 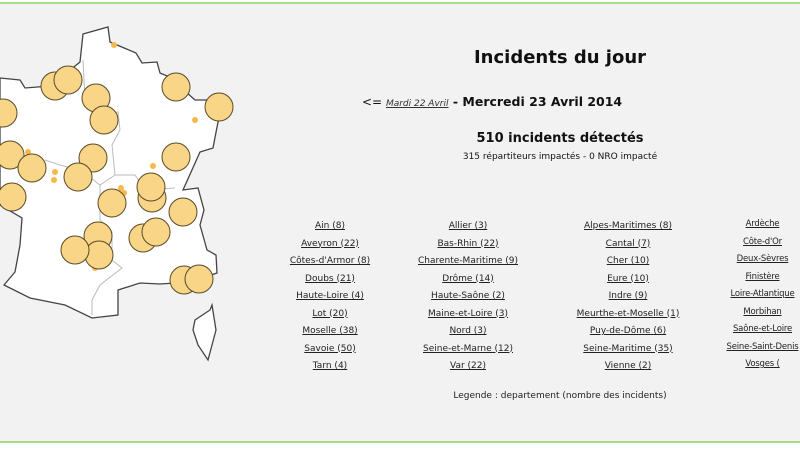 I want to click on department-link: Saône-et-Loire, so click(x=762, y=329).